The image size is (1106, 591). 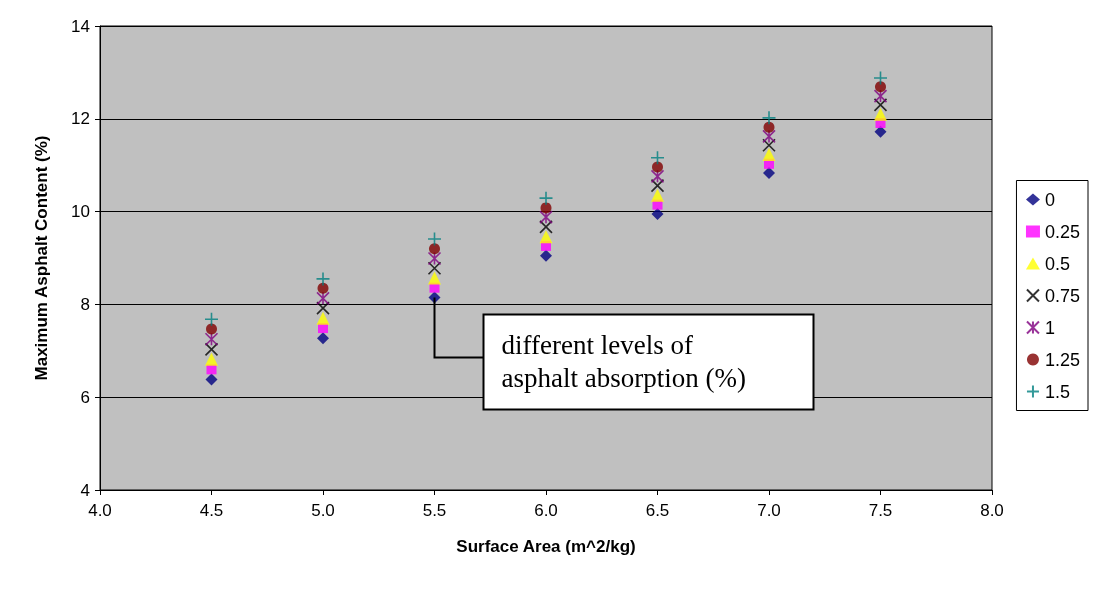 What do you see at coordinates (80, 26) in the screenshot?
I see `y-tick-label: 14` at bounding box center [80, 26].